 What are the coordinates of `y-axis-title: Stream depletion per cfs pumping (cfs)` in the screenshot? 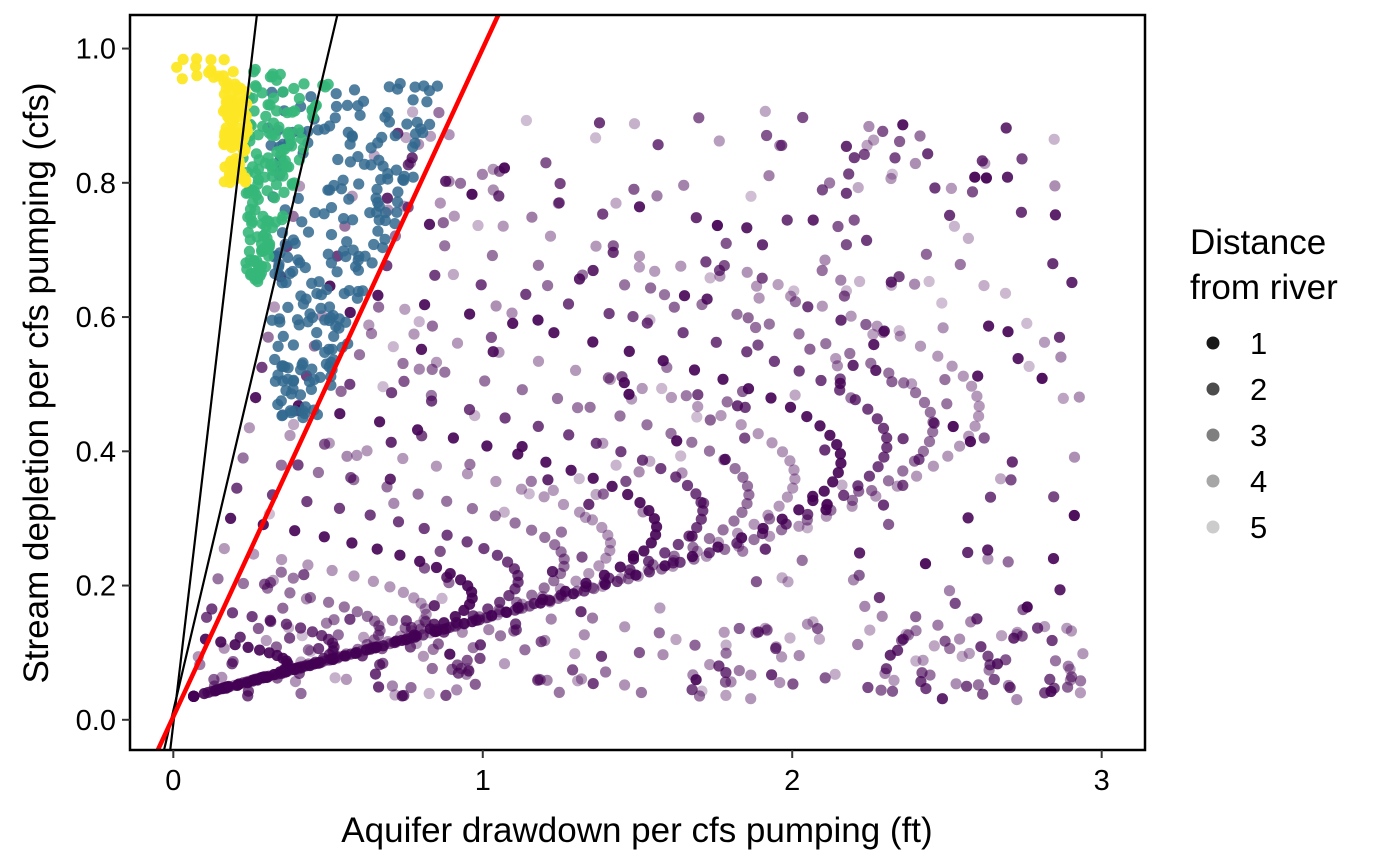 It's located at (36, 382).